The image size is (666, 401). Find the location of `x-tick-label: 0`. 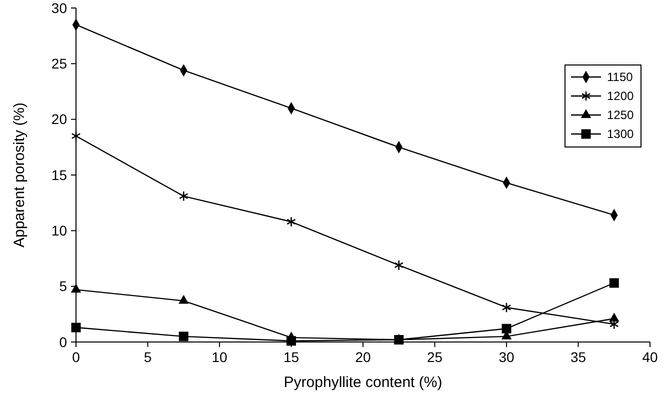

x-tick-label: 0 is located at coordinates (76, 357).